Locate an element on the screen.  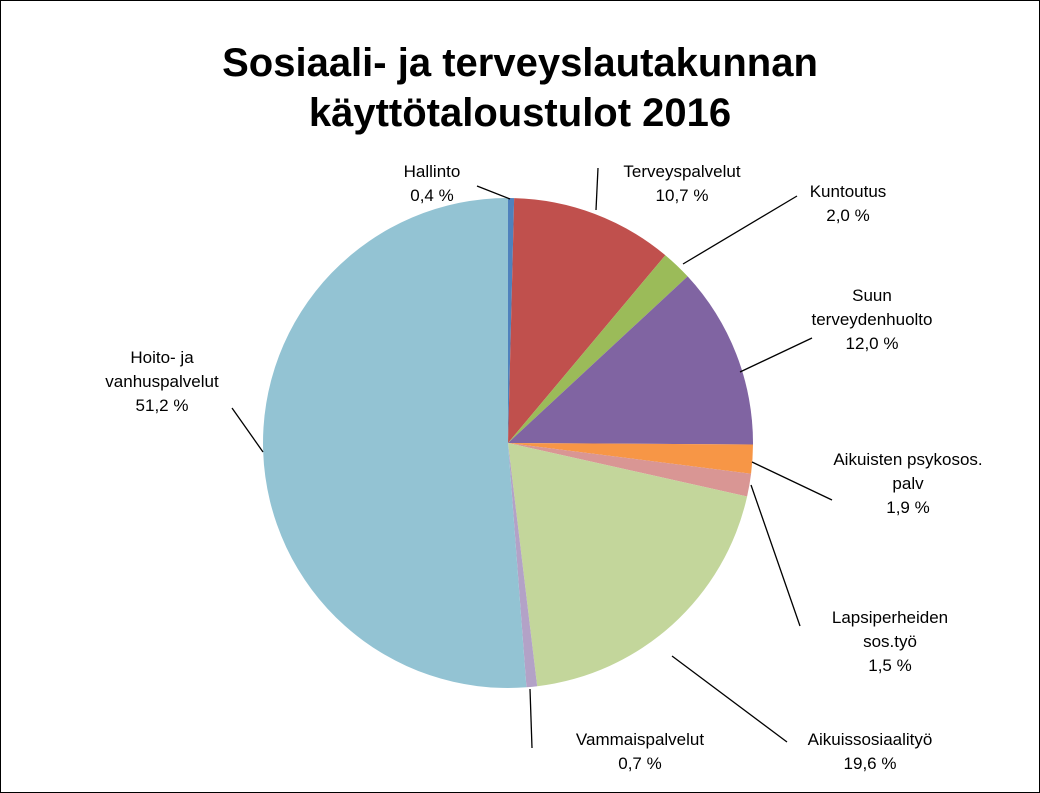
data-label: Terveyspalvelut 10,7 % is located at coordinates (682, 184).